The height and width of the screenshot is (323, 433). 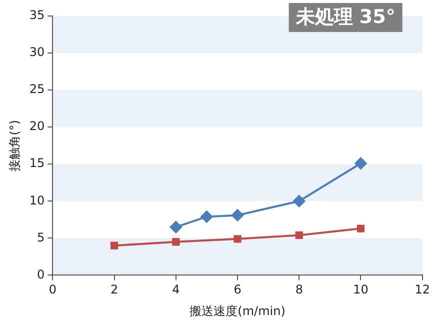 What do you see at coordinates (360, 289) in the screenshot?
I see `x-tick-label: 10` at bounding box center [360, 289].